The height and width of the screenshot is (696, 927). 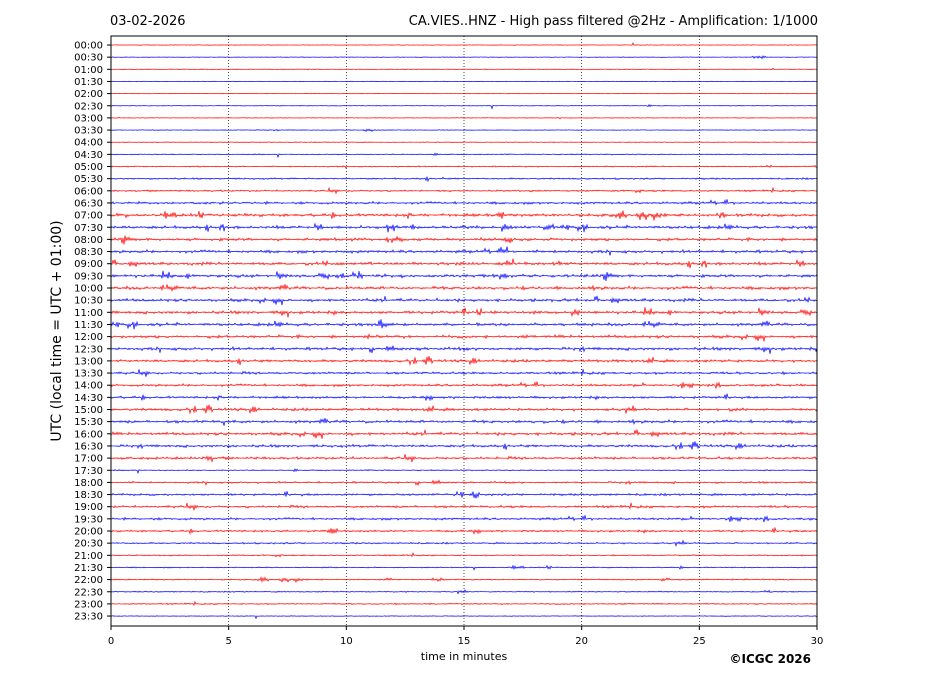 I want to click on y-tick-label: 02:00, so click(x=88, y=94).